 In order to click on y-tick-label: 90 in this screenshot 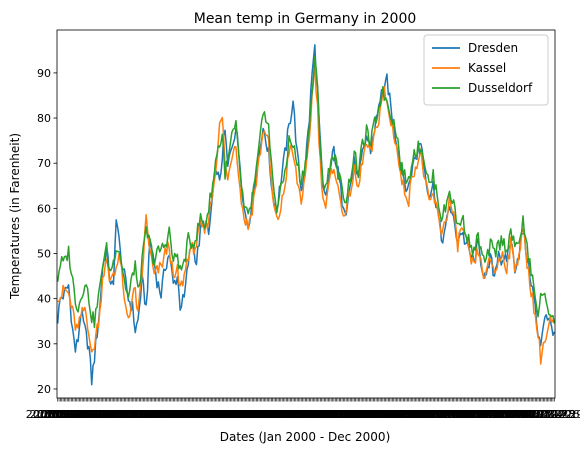, I will do `click(44, 73)`.